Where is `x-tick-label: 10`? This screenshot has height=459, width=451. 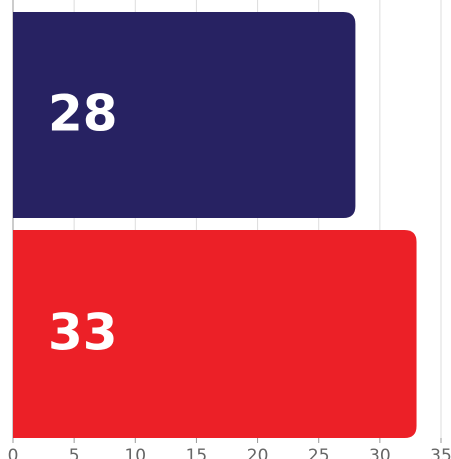
x-tick-label: 10 is located at coordinates (135, 452).